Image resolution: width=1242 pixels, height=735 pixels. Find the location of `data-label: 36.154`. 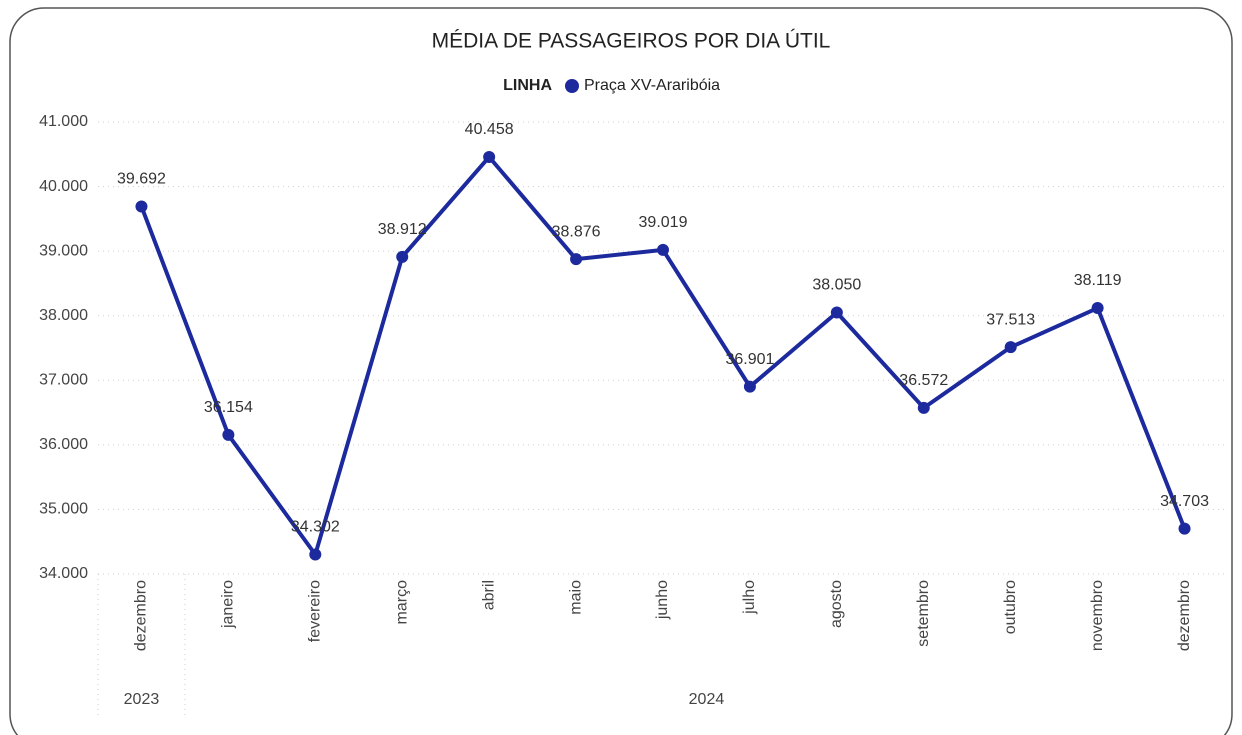

data-label: 36.154 is located at coordinates (228, 407).